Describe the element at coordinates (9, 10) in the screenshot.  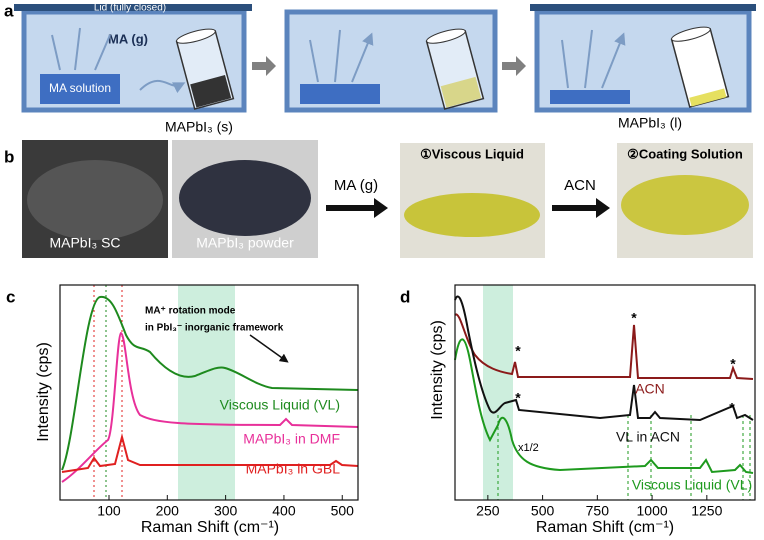
I see `panel-label: a` at that location.